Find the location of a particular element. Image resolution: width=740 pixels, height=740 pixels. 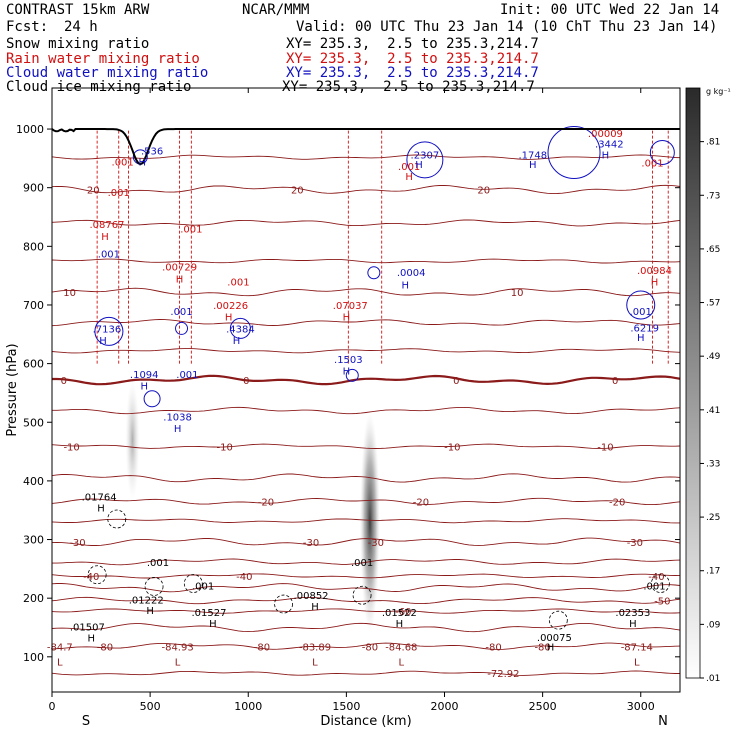

field-xy-snow: XY= 235.3, 2.5 to 235.3,214.7 is located at coordinates (412, 44).